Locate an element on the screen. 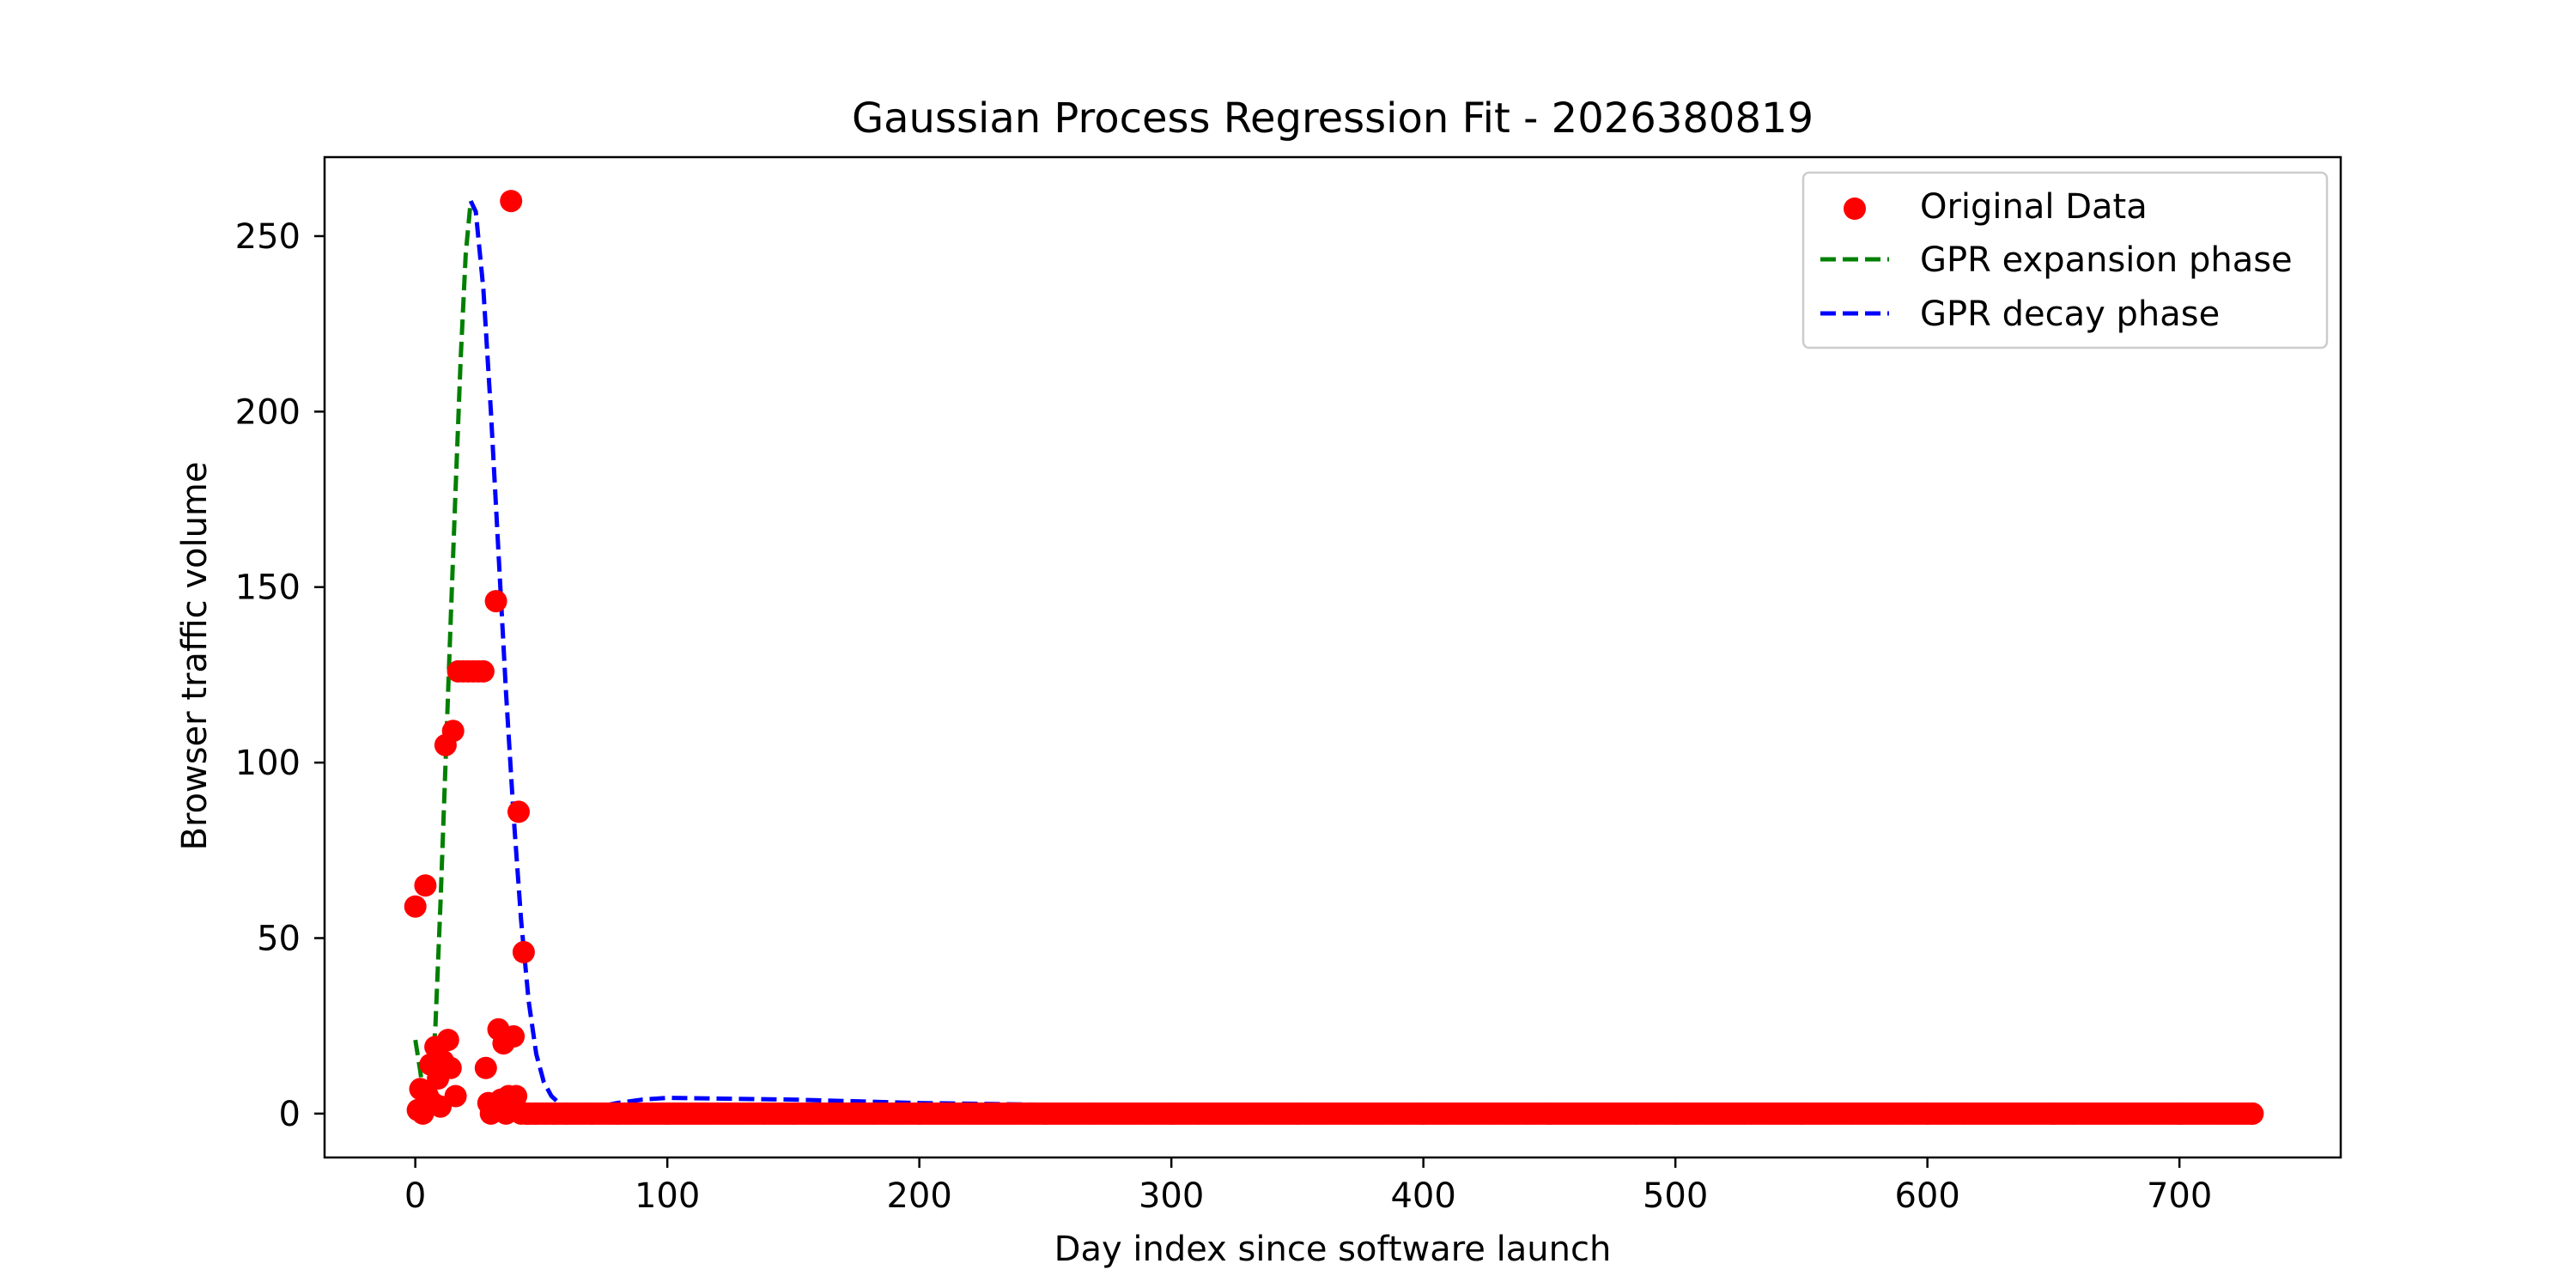 The width and height of the screenshot is (2576, 1288). legend-box is located at coordinates (2065, 260).